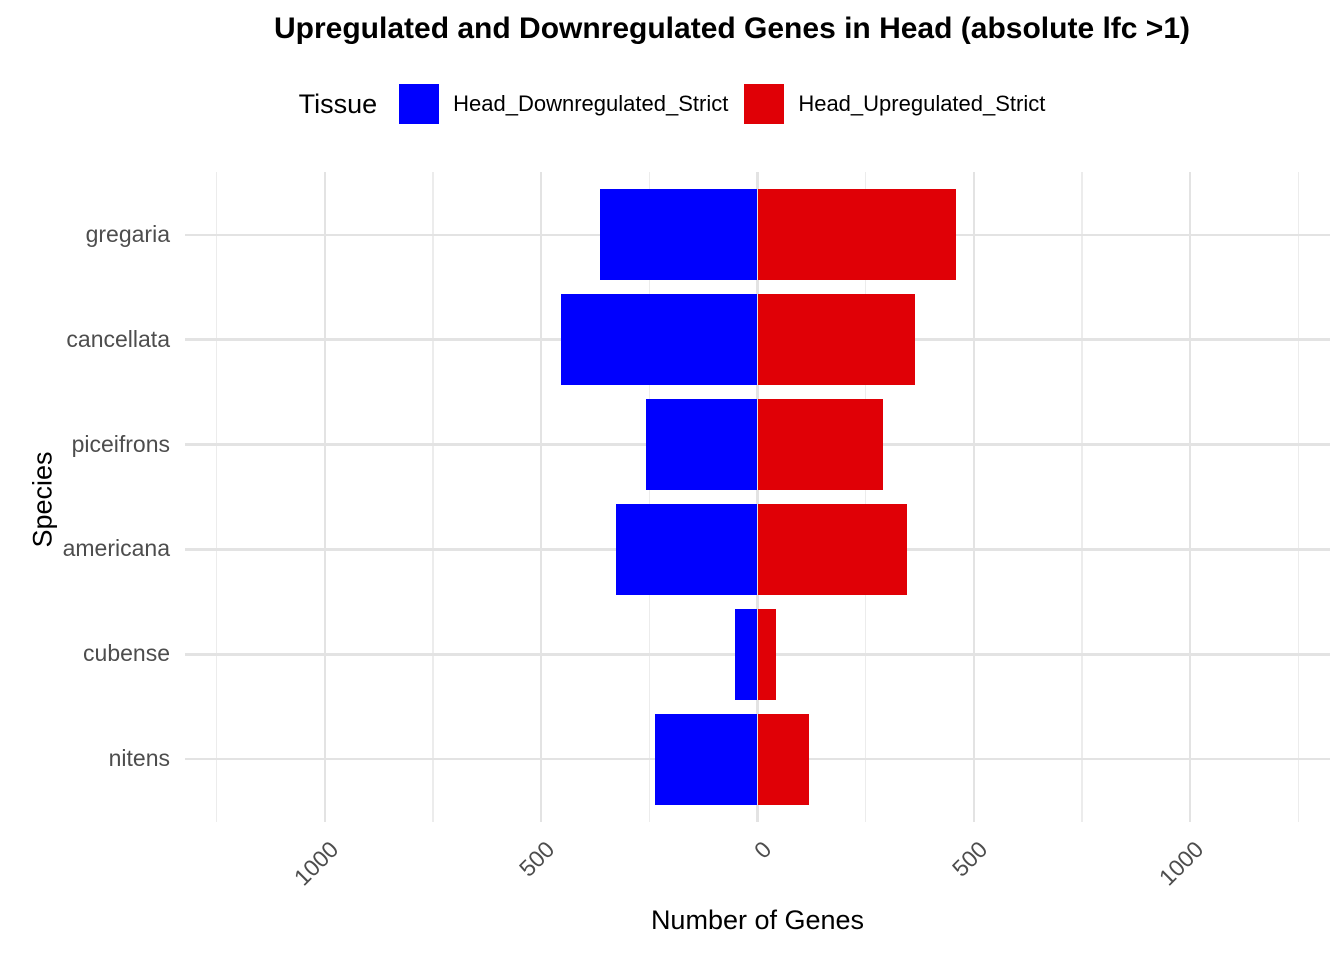 The image size is (1344, 960). I want to click on x-axis-label-500-left: 500, so click(536, 859).